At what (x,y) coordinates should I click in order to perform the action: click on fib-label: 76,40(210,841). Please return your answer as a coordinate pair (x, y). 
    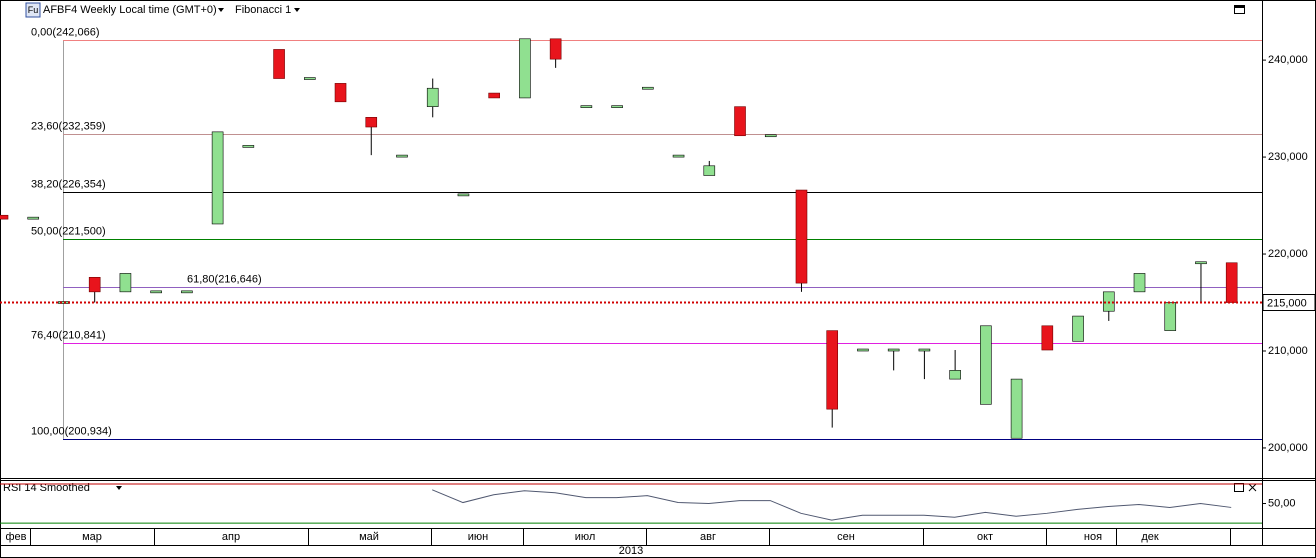
    Looking at the image, I should click on (68, 335).